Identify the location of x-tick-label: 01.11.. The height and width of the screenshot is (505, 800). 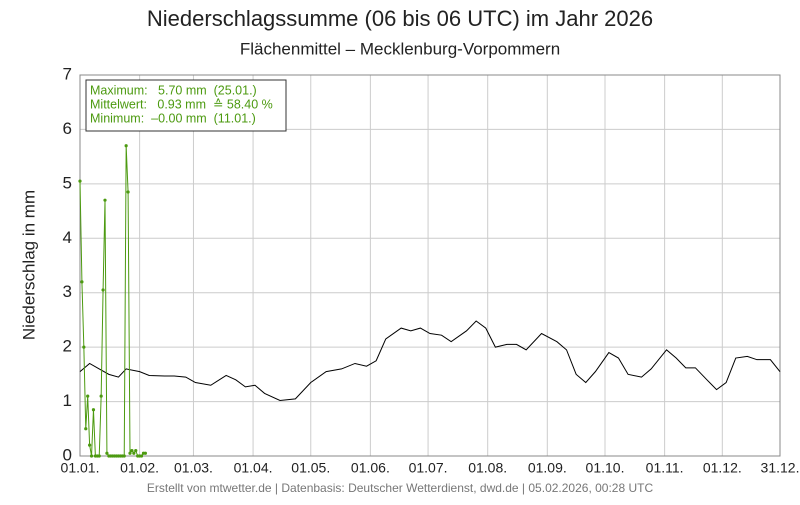
(665, 468).